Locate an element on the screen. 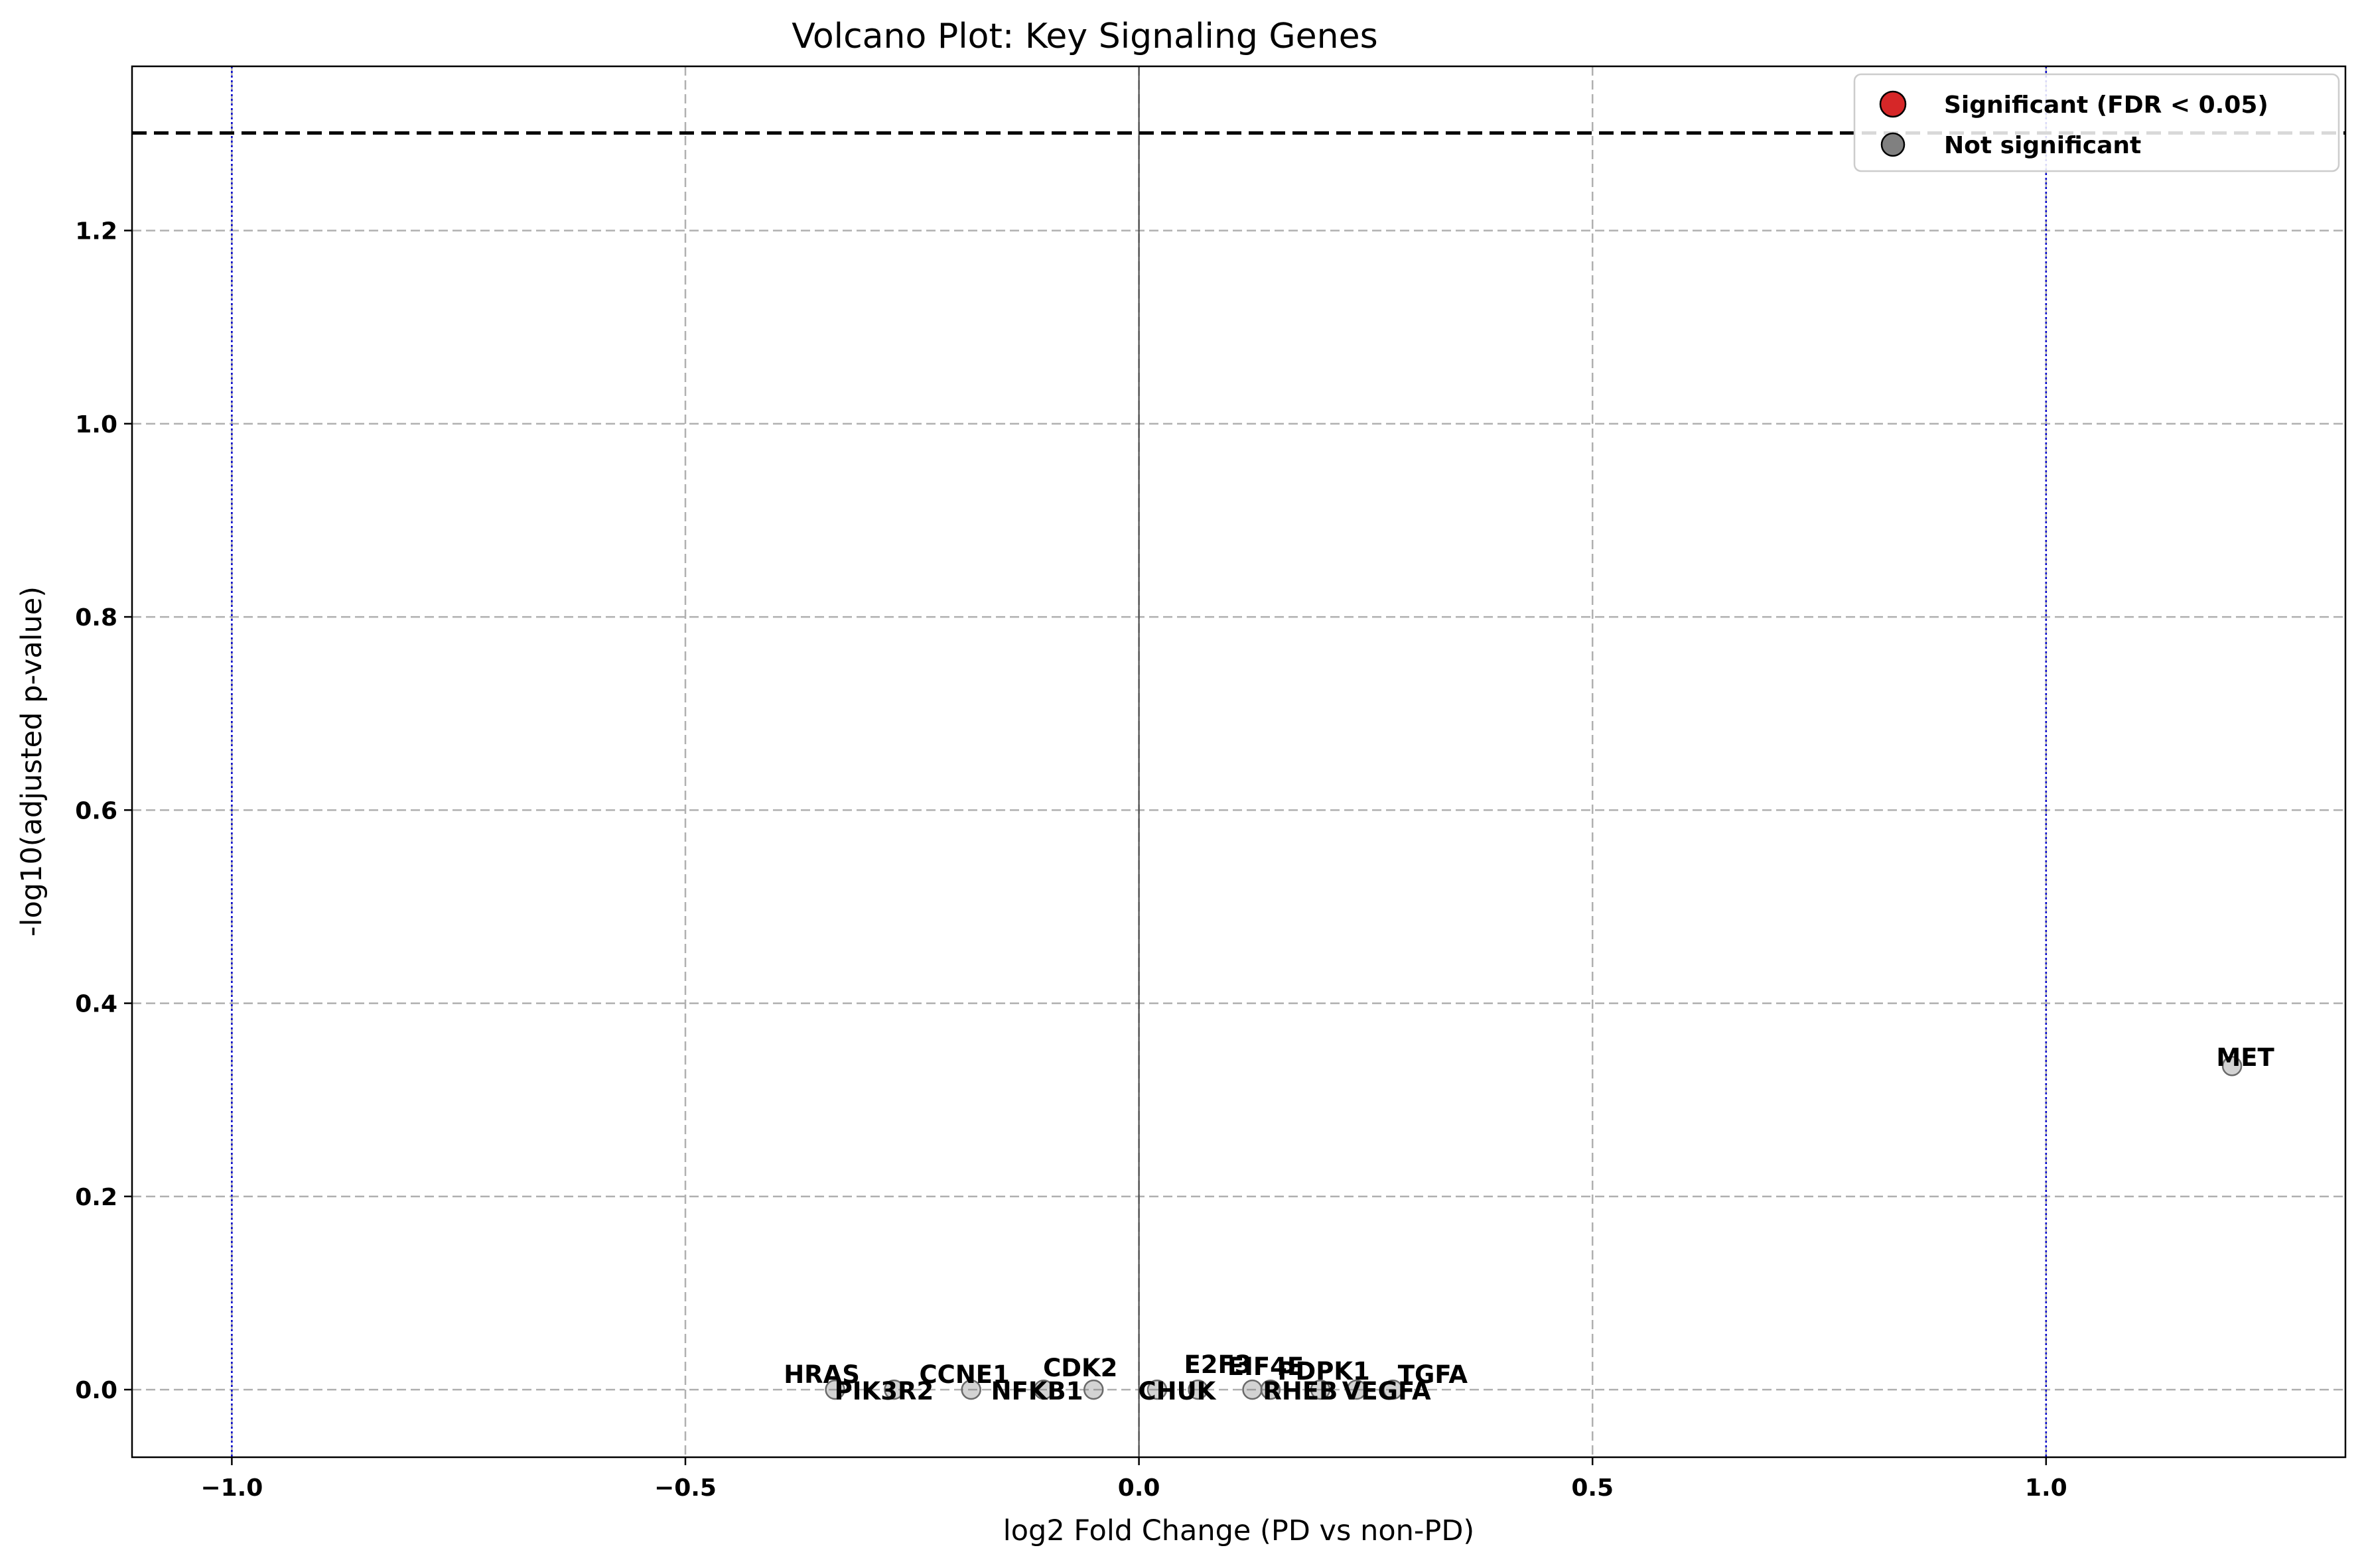 The height and width of the screenshot is (1568, 2364). gene-label-cdk2: CDK2 is located at coordinates (1080, 1368).